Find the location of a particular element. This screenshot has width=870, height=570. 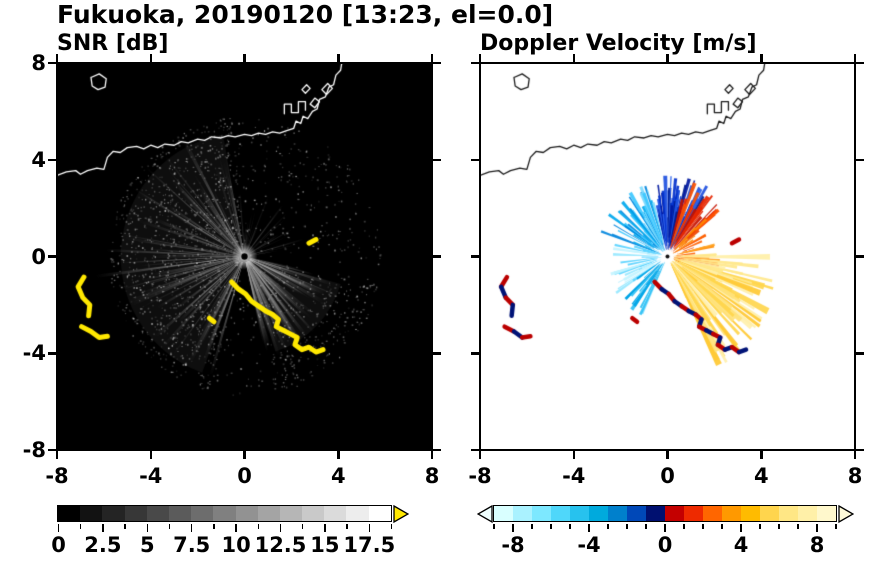

colorbar-label: 10 is located at coordinates (236, 545).